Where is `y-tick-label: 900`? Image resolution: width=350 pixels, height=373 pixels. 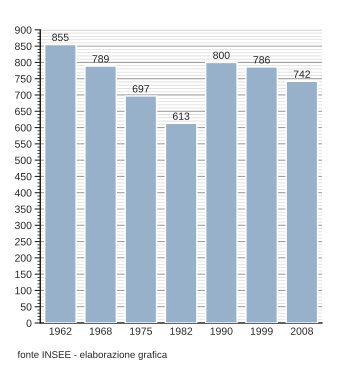
y-tick-label: 900 is located at coordinates (23, 30).